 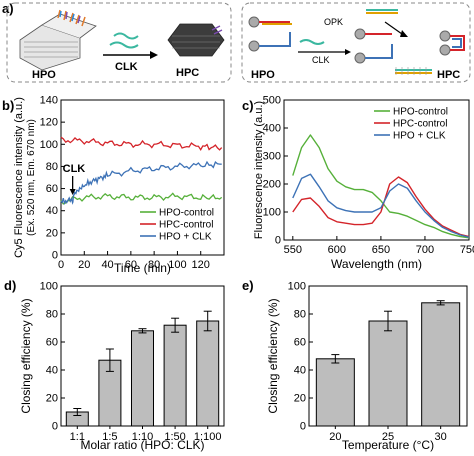 I want to click on x-tick-label: 650, so click(x=381, y=250).